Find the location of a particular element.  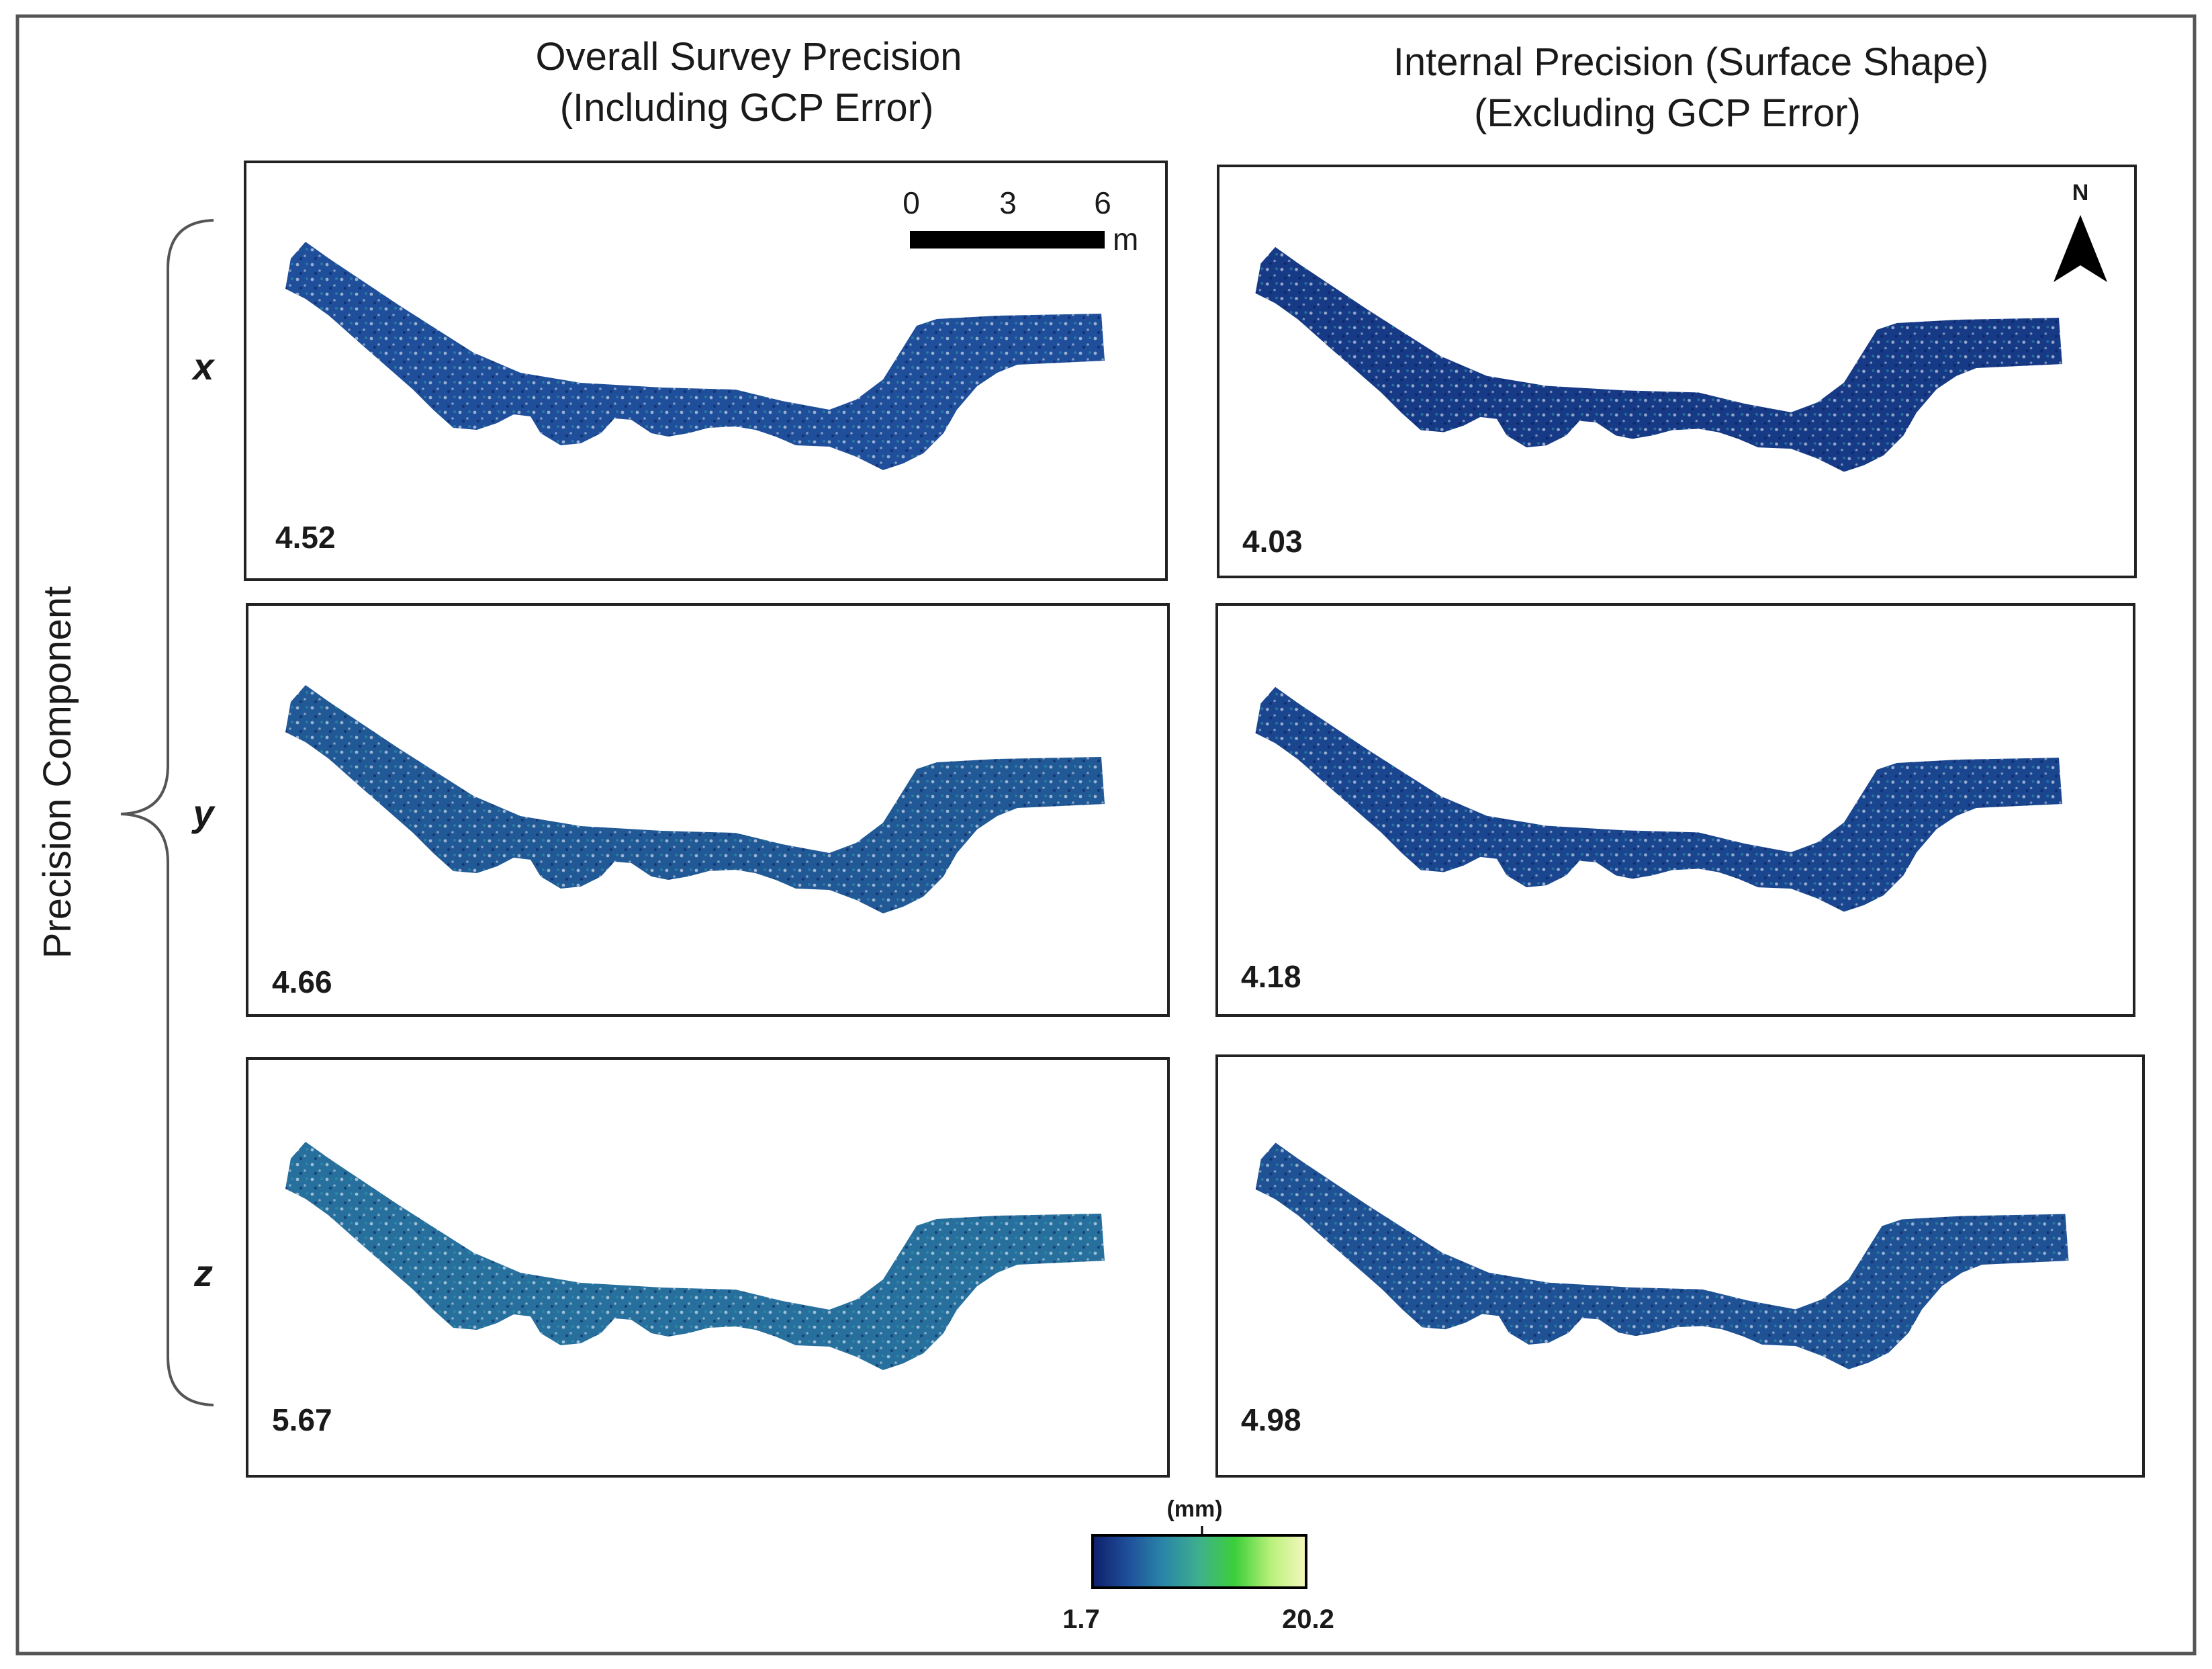

scale-bar-unit: m is located at coordinates (1125, 240).